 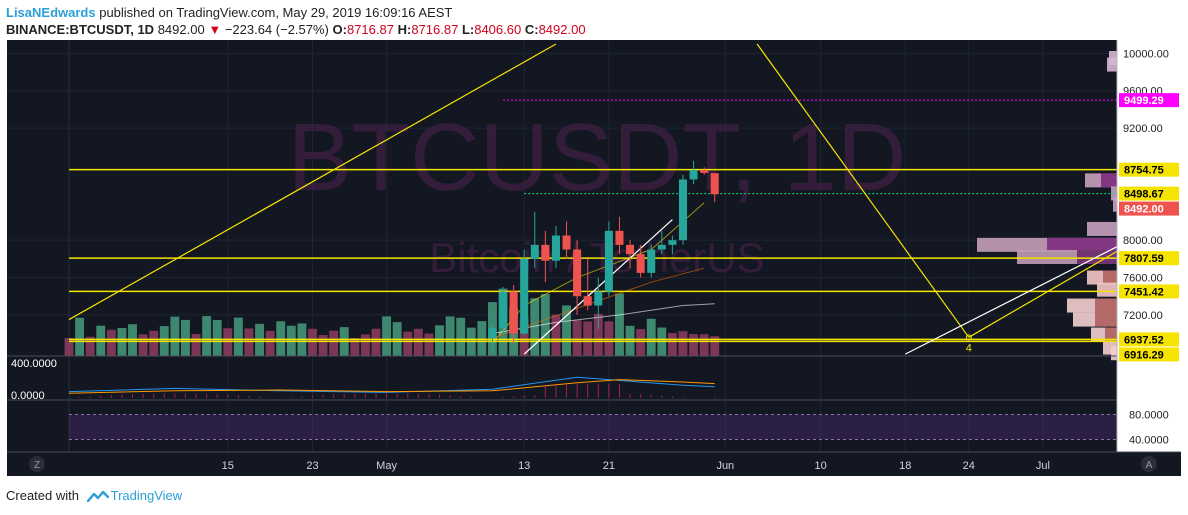 What do you see at coordinates (312, 466) in the screenshot?
I see `time-tick-label: 23` at bounding box center [312, 466].